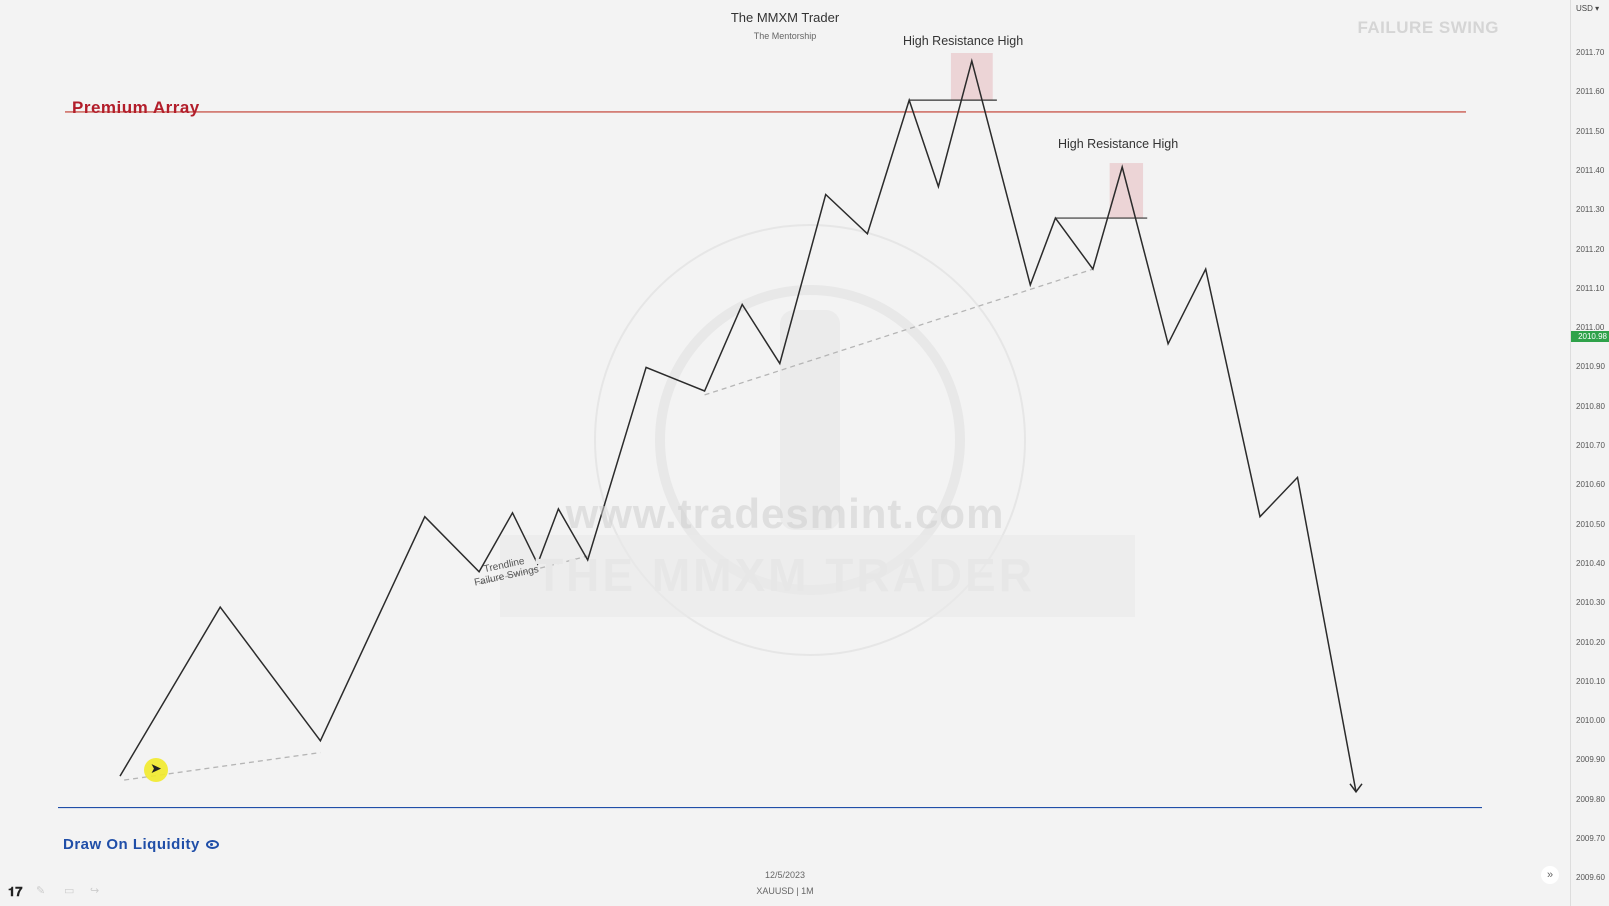 This screenshot has height=906, width=1609. Describe the element at coordinates (1590, 249) in the screenshot. I see `price-tick-label: 2011.20` at that location.